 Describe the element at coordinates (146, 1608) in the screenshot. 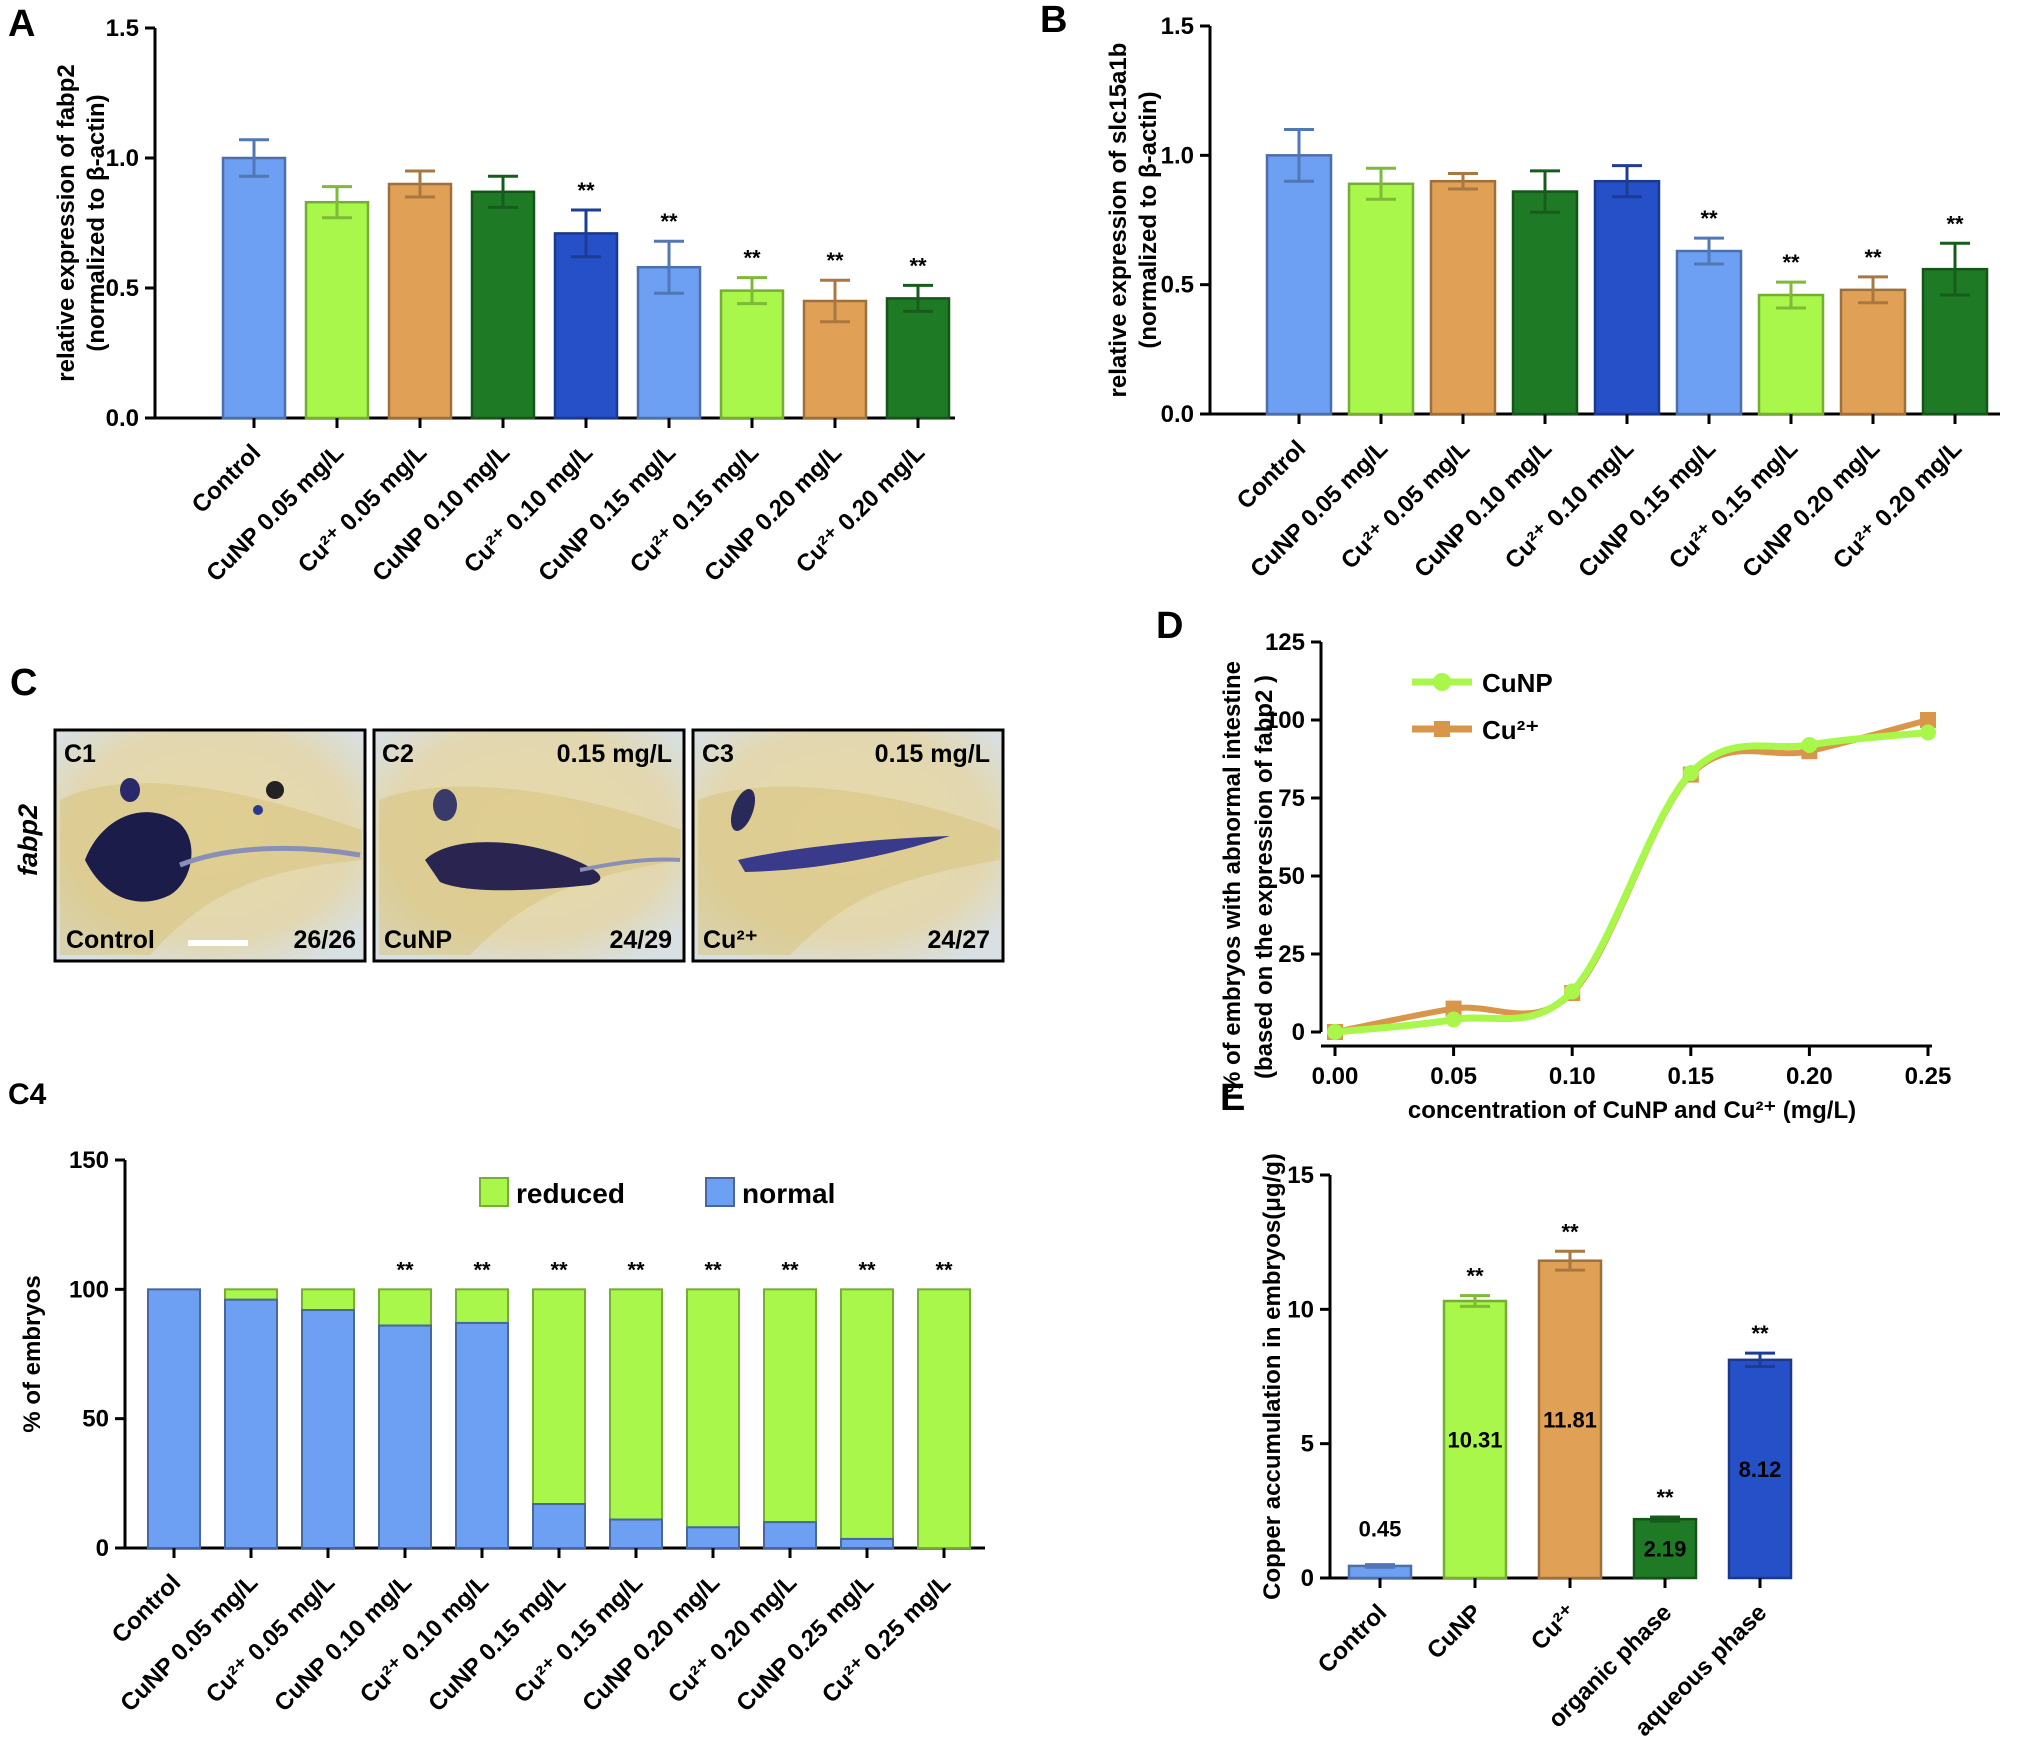

I see `chart-c4-x-tick-label: Control` at that location.